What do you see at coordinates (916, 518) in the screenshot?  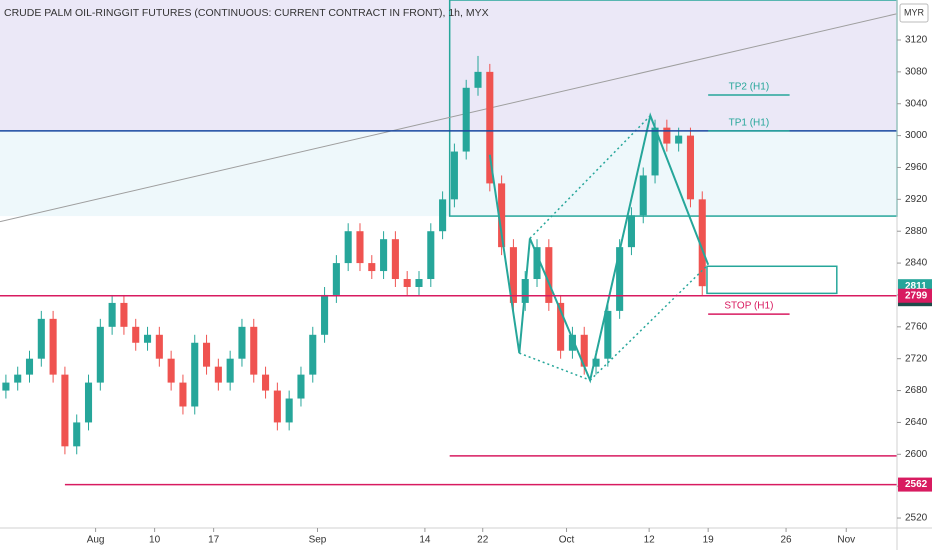 I see `y-tick-label: 2520` at bounding box center [916, 518].